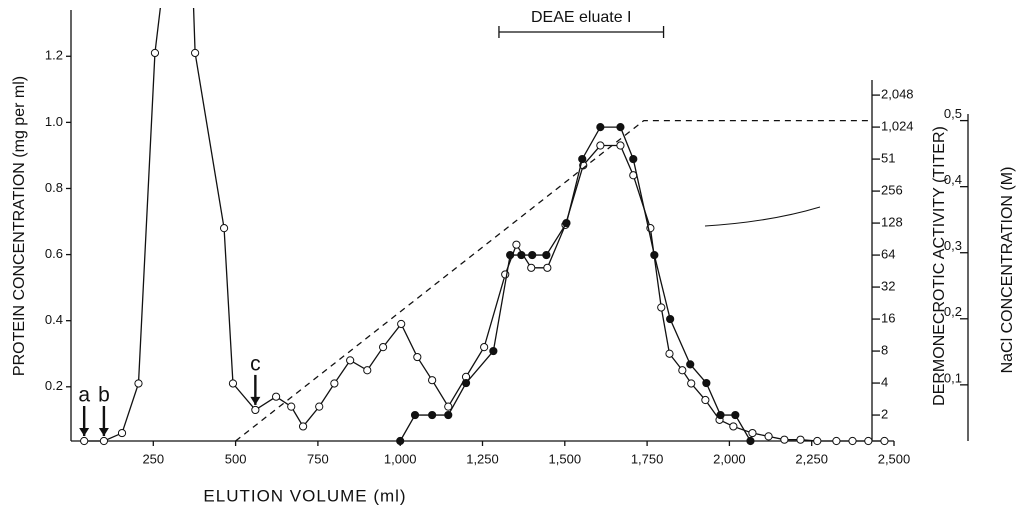 Image resolution: width=1022 pixels, height=509 pixels. What do you see at coordinates (104, 395) in the screenshot?
I see `arrow-label: b` at bounding box center [104, 395].